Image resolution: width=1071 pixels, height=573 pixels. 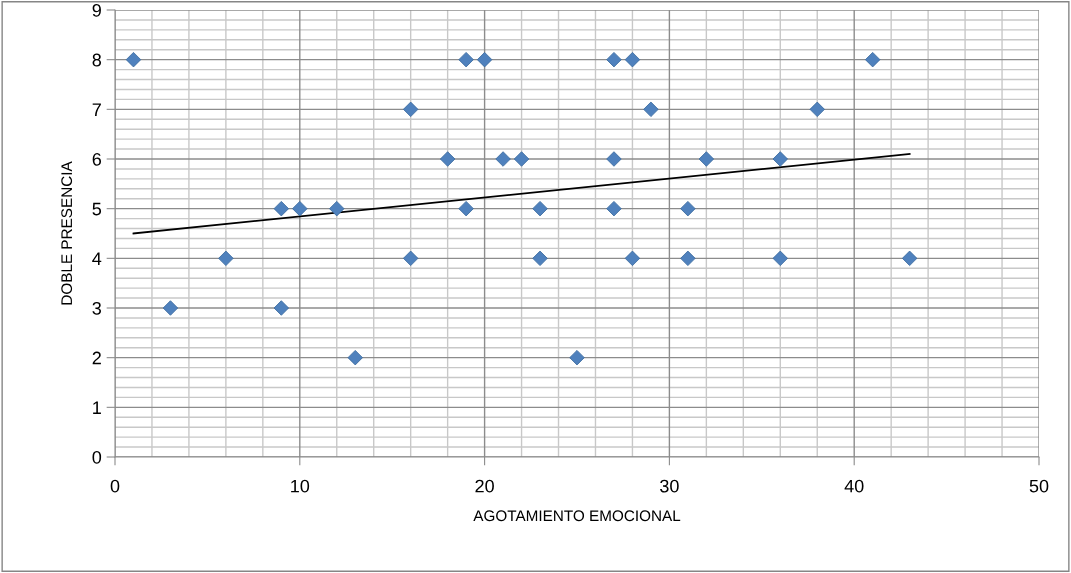 What do you see at coordinates (97, 209) in the screenshot?
I see `y-tick-label: 5` at bounding box center [97, 209].